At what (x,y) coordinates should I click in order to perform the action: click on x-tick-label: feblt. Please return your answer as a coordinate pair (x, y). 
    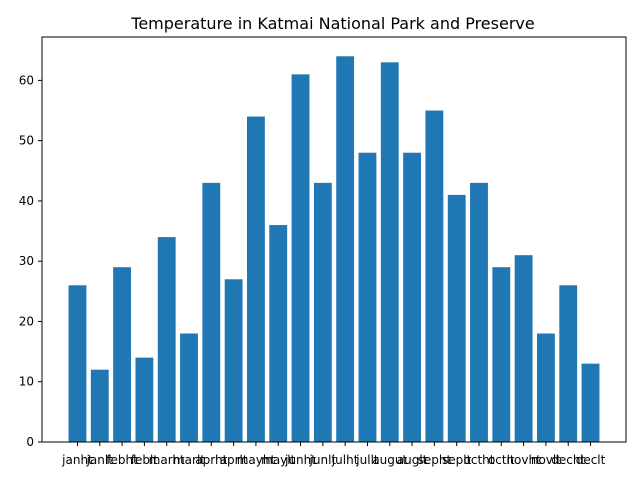
    Looking at the image, I should click on (145, 460).